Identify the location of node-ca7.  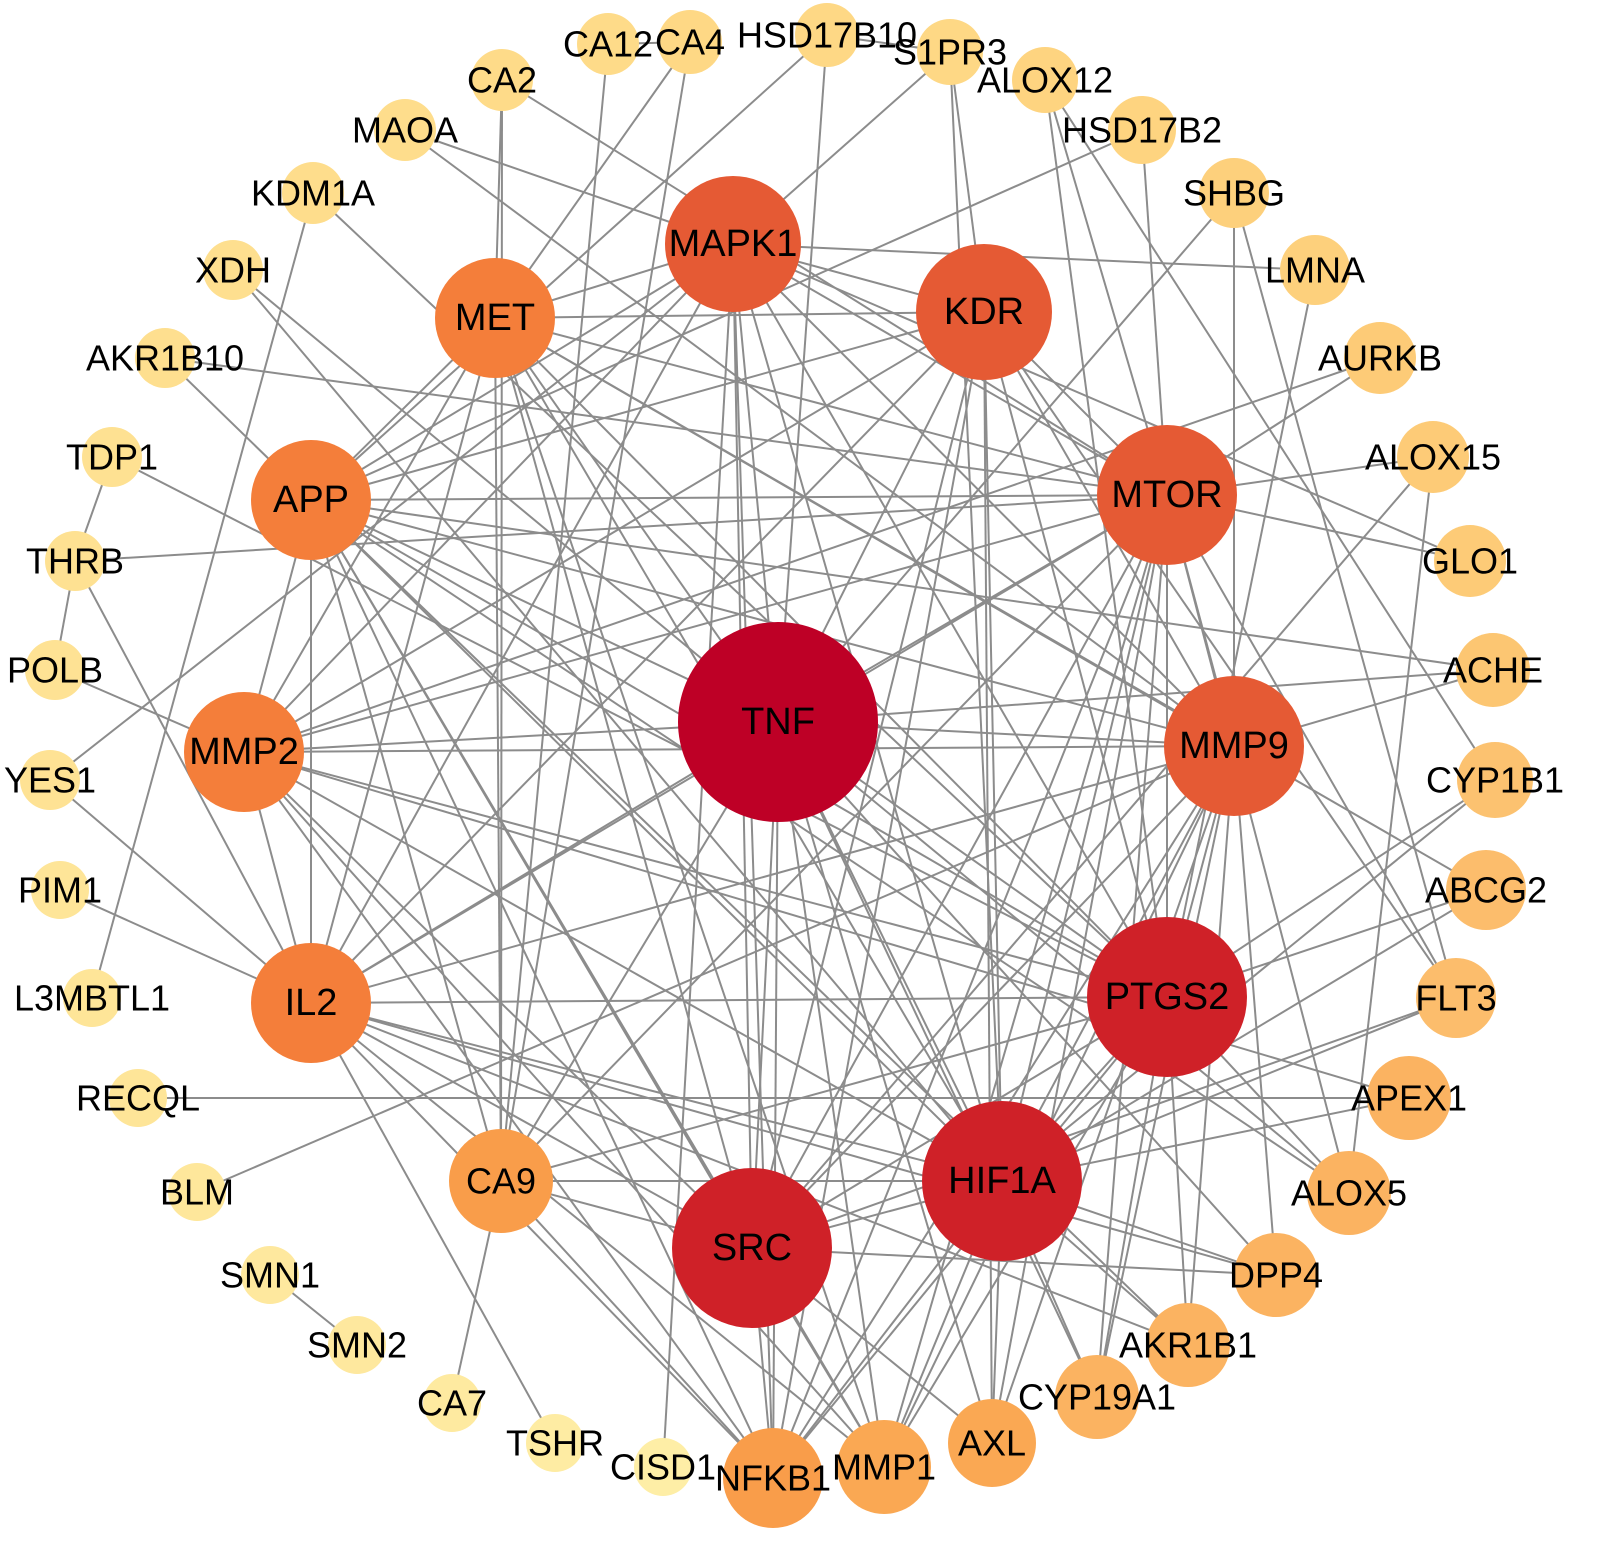
(452, 1403).